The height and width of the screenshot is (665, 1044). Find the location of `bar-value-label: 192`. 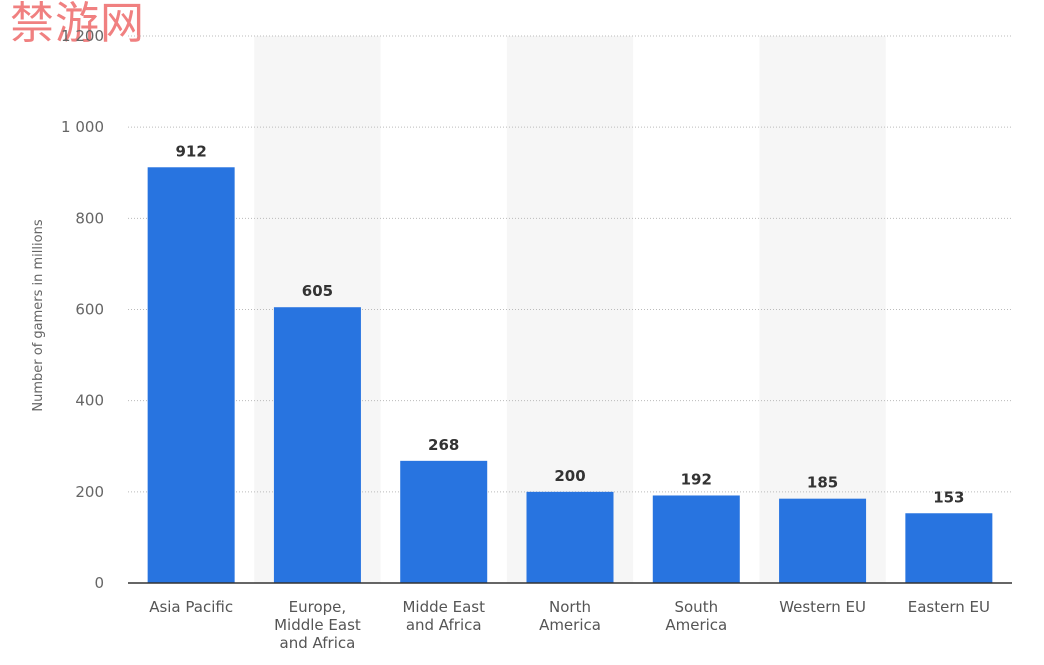

bar-value-label: 192 is located at coordinates (696, 479).